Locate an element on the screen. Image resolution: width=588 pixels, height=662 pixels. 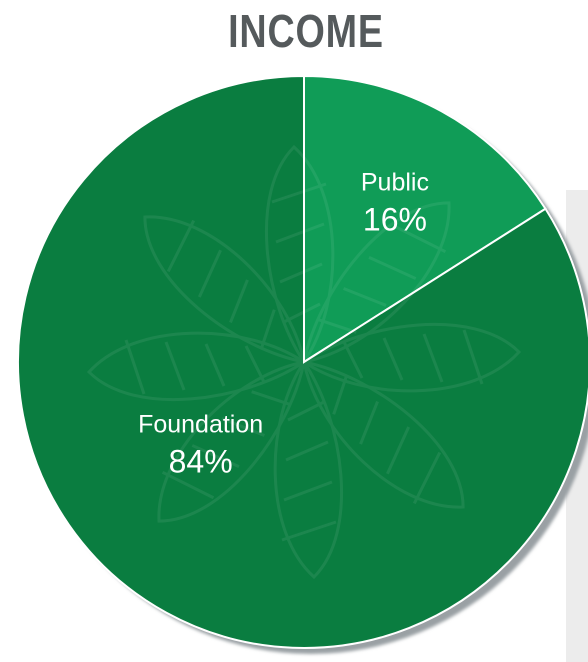
slice-value-public: 16% is located at coordinates (395, 220).